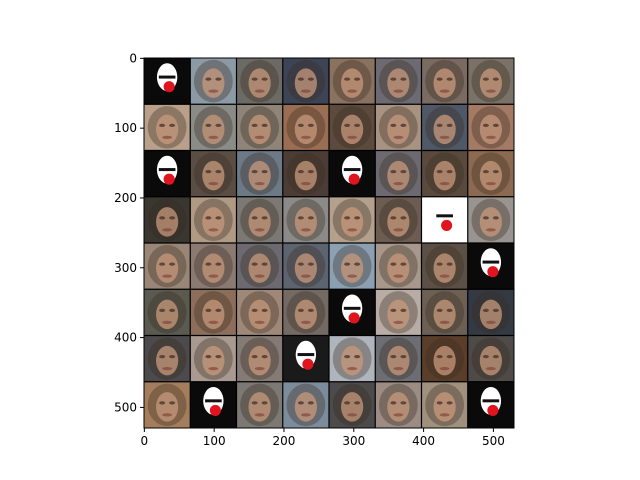 The width and height of the screenshot is (640, 480). I want to click on x-tick-label: 300, so click(353, 441).